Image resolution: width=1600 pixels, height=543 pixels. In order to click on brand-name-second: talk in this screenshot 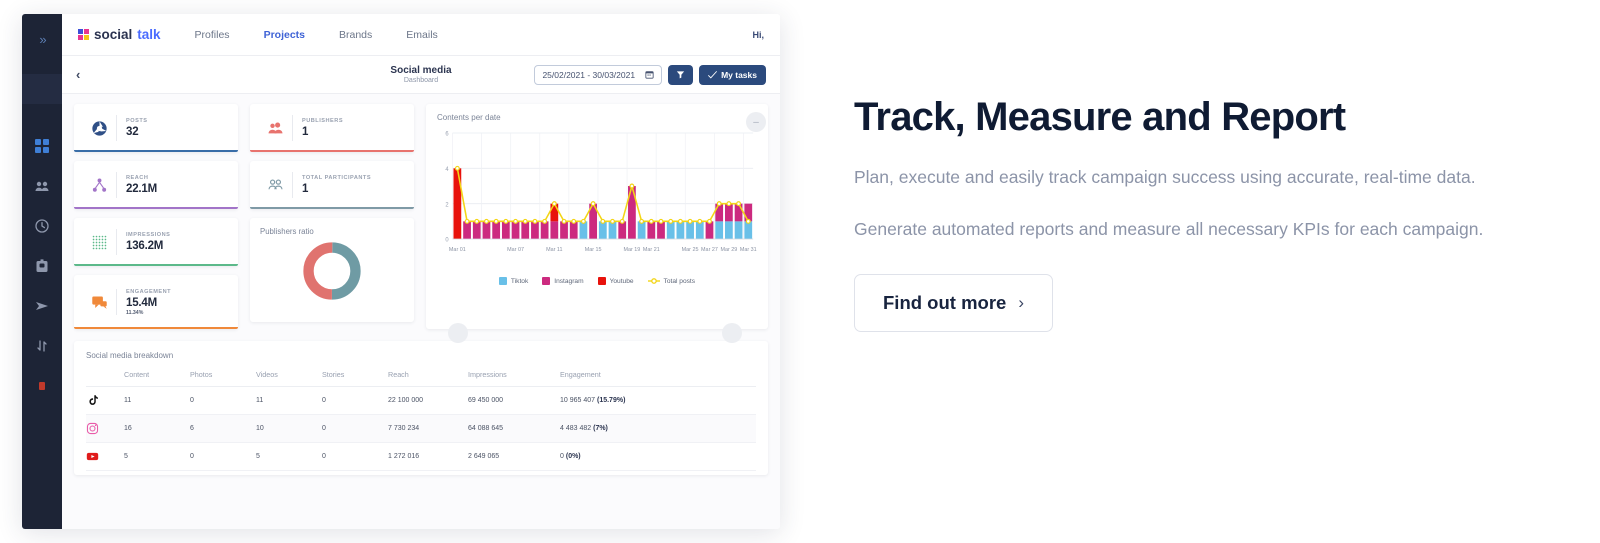, I will do `click(149, 34)`.